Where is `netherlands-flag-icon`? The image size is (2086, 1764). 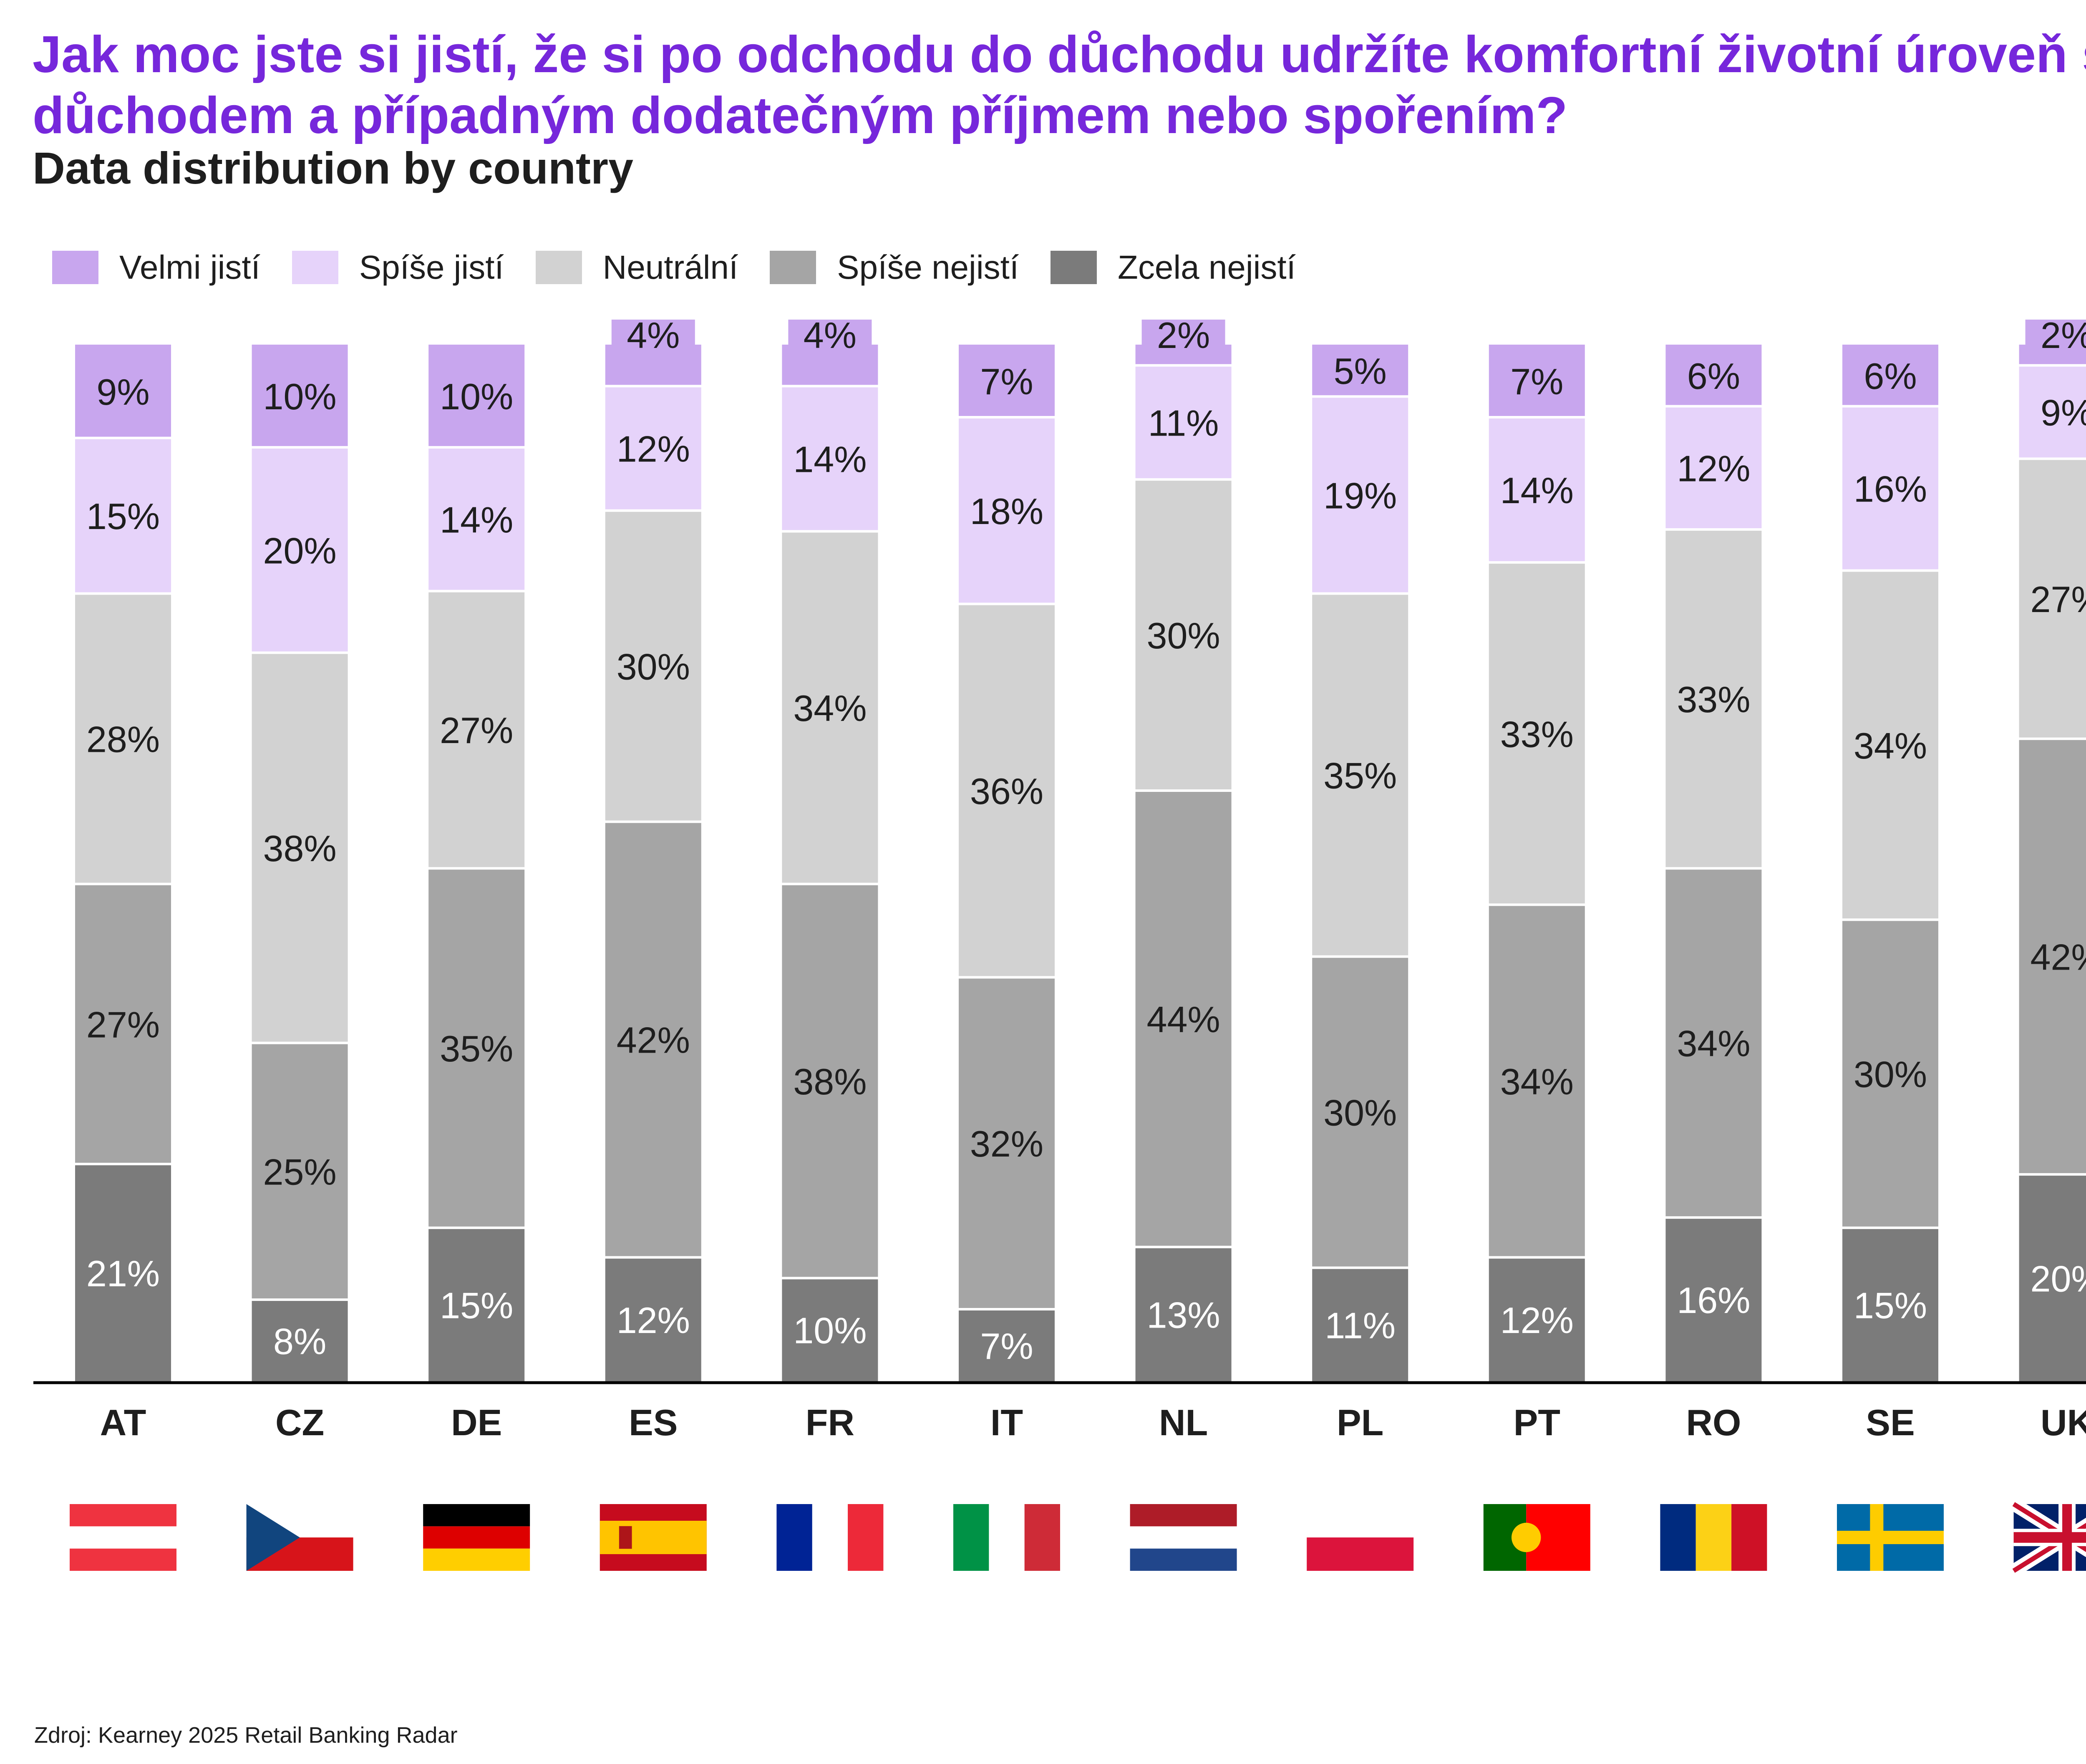
netherlands-flag-icon is located at coordinates (1184, 1538).